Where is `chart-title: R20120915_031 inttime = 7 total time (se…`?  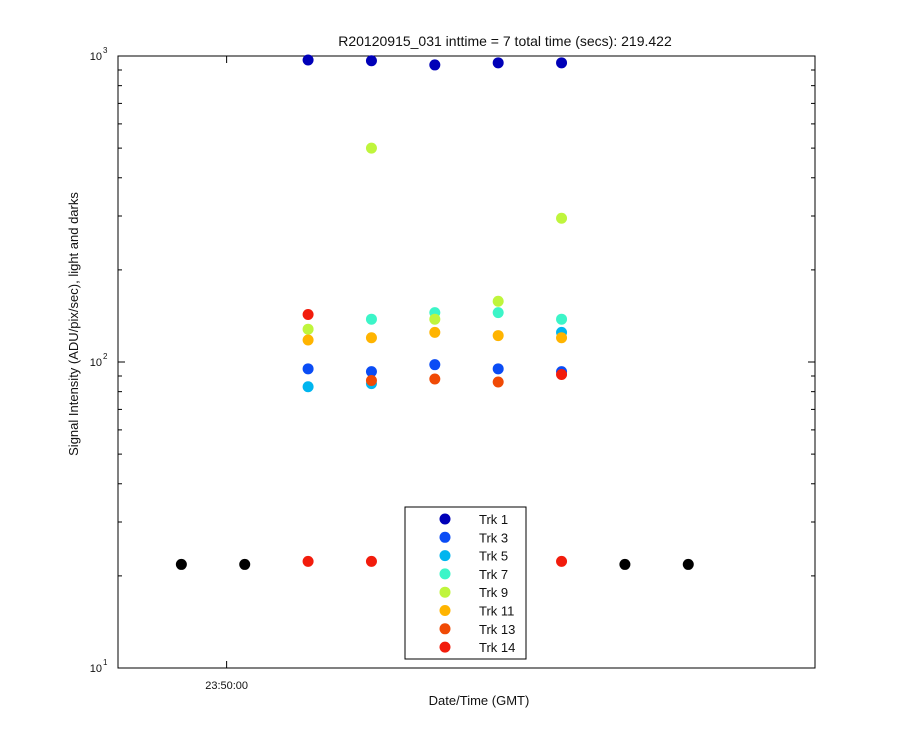 chart-title: R20120915_031 inttime = 7 total time (se… is located at coordinates (505, 41).